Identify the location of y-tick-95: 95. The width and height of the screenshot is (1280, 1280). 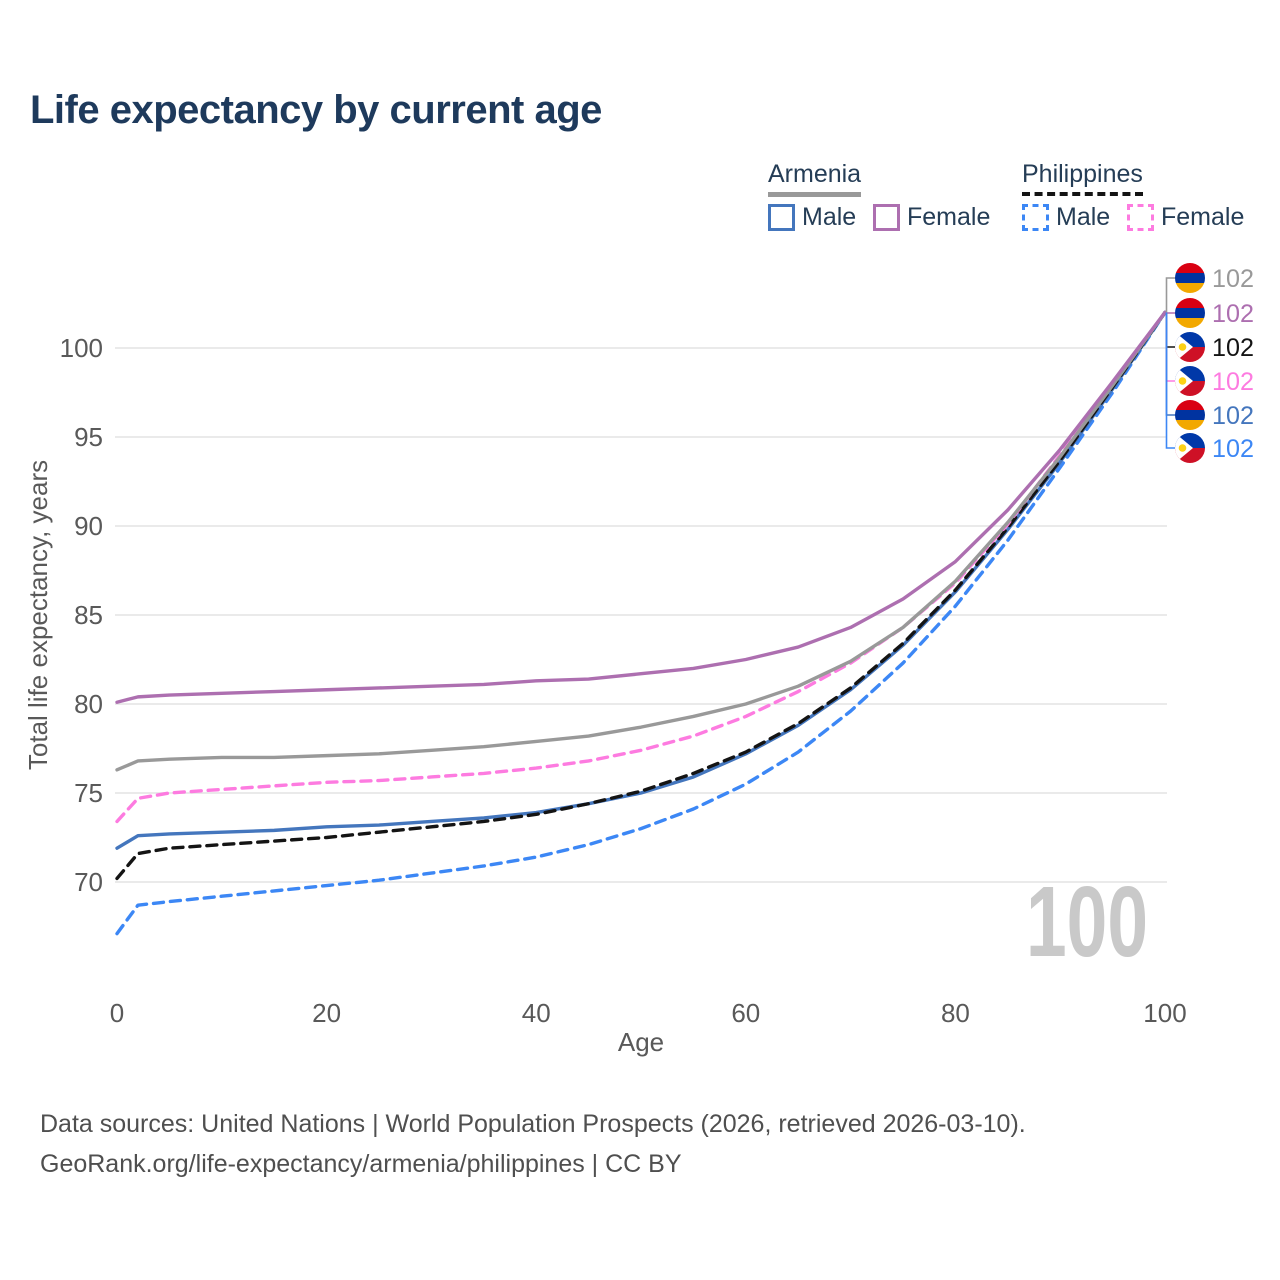
(88, 437).